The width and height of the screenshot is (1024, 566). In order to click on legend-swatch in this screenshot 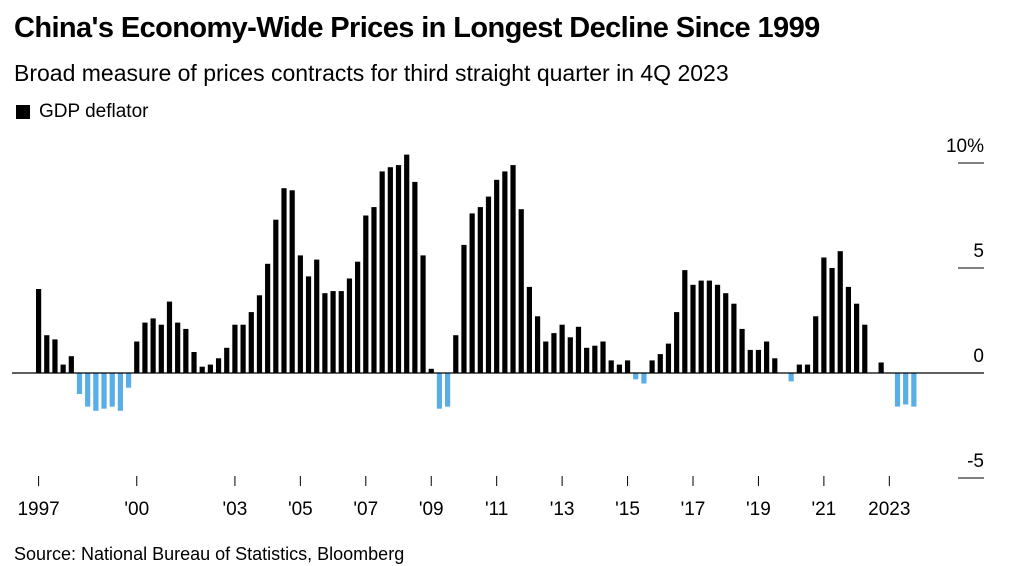, I will do `click(23, 112)`.